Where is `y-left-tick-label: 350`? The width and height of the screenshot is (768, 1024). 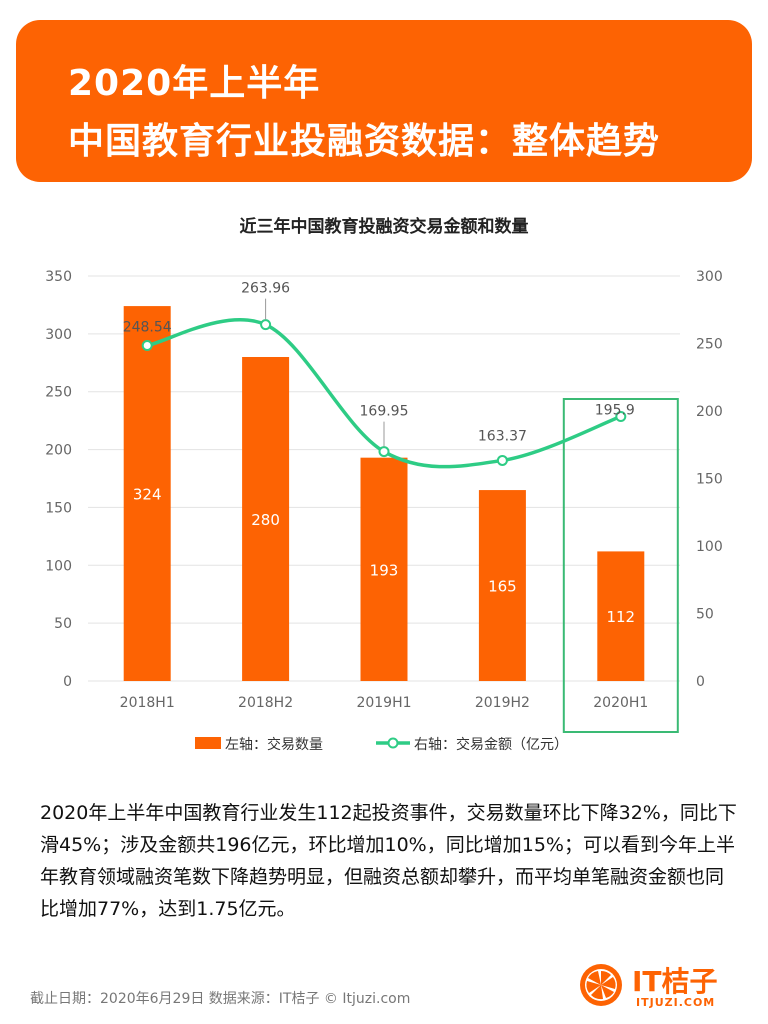 y-left-tick-label: 350 is located at coordinates (58, 277).